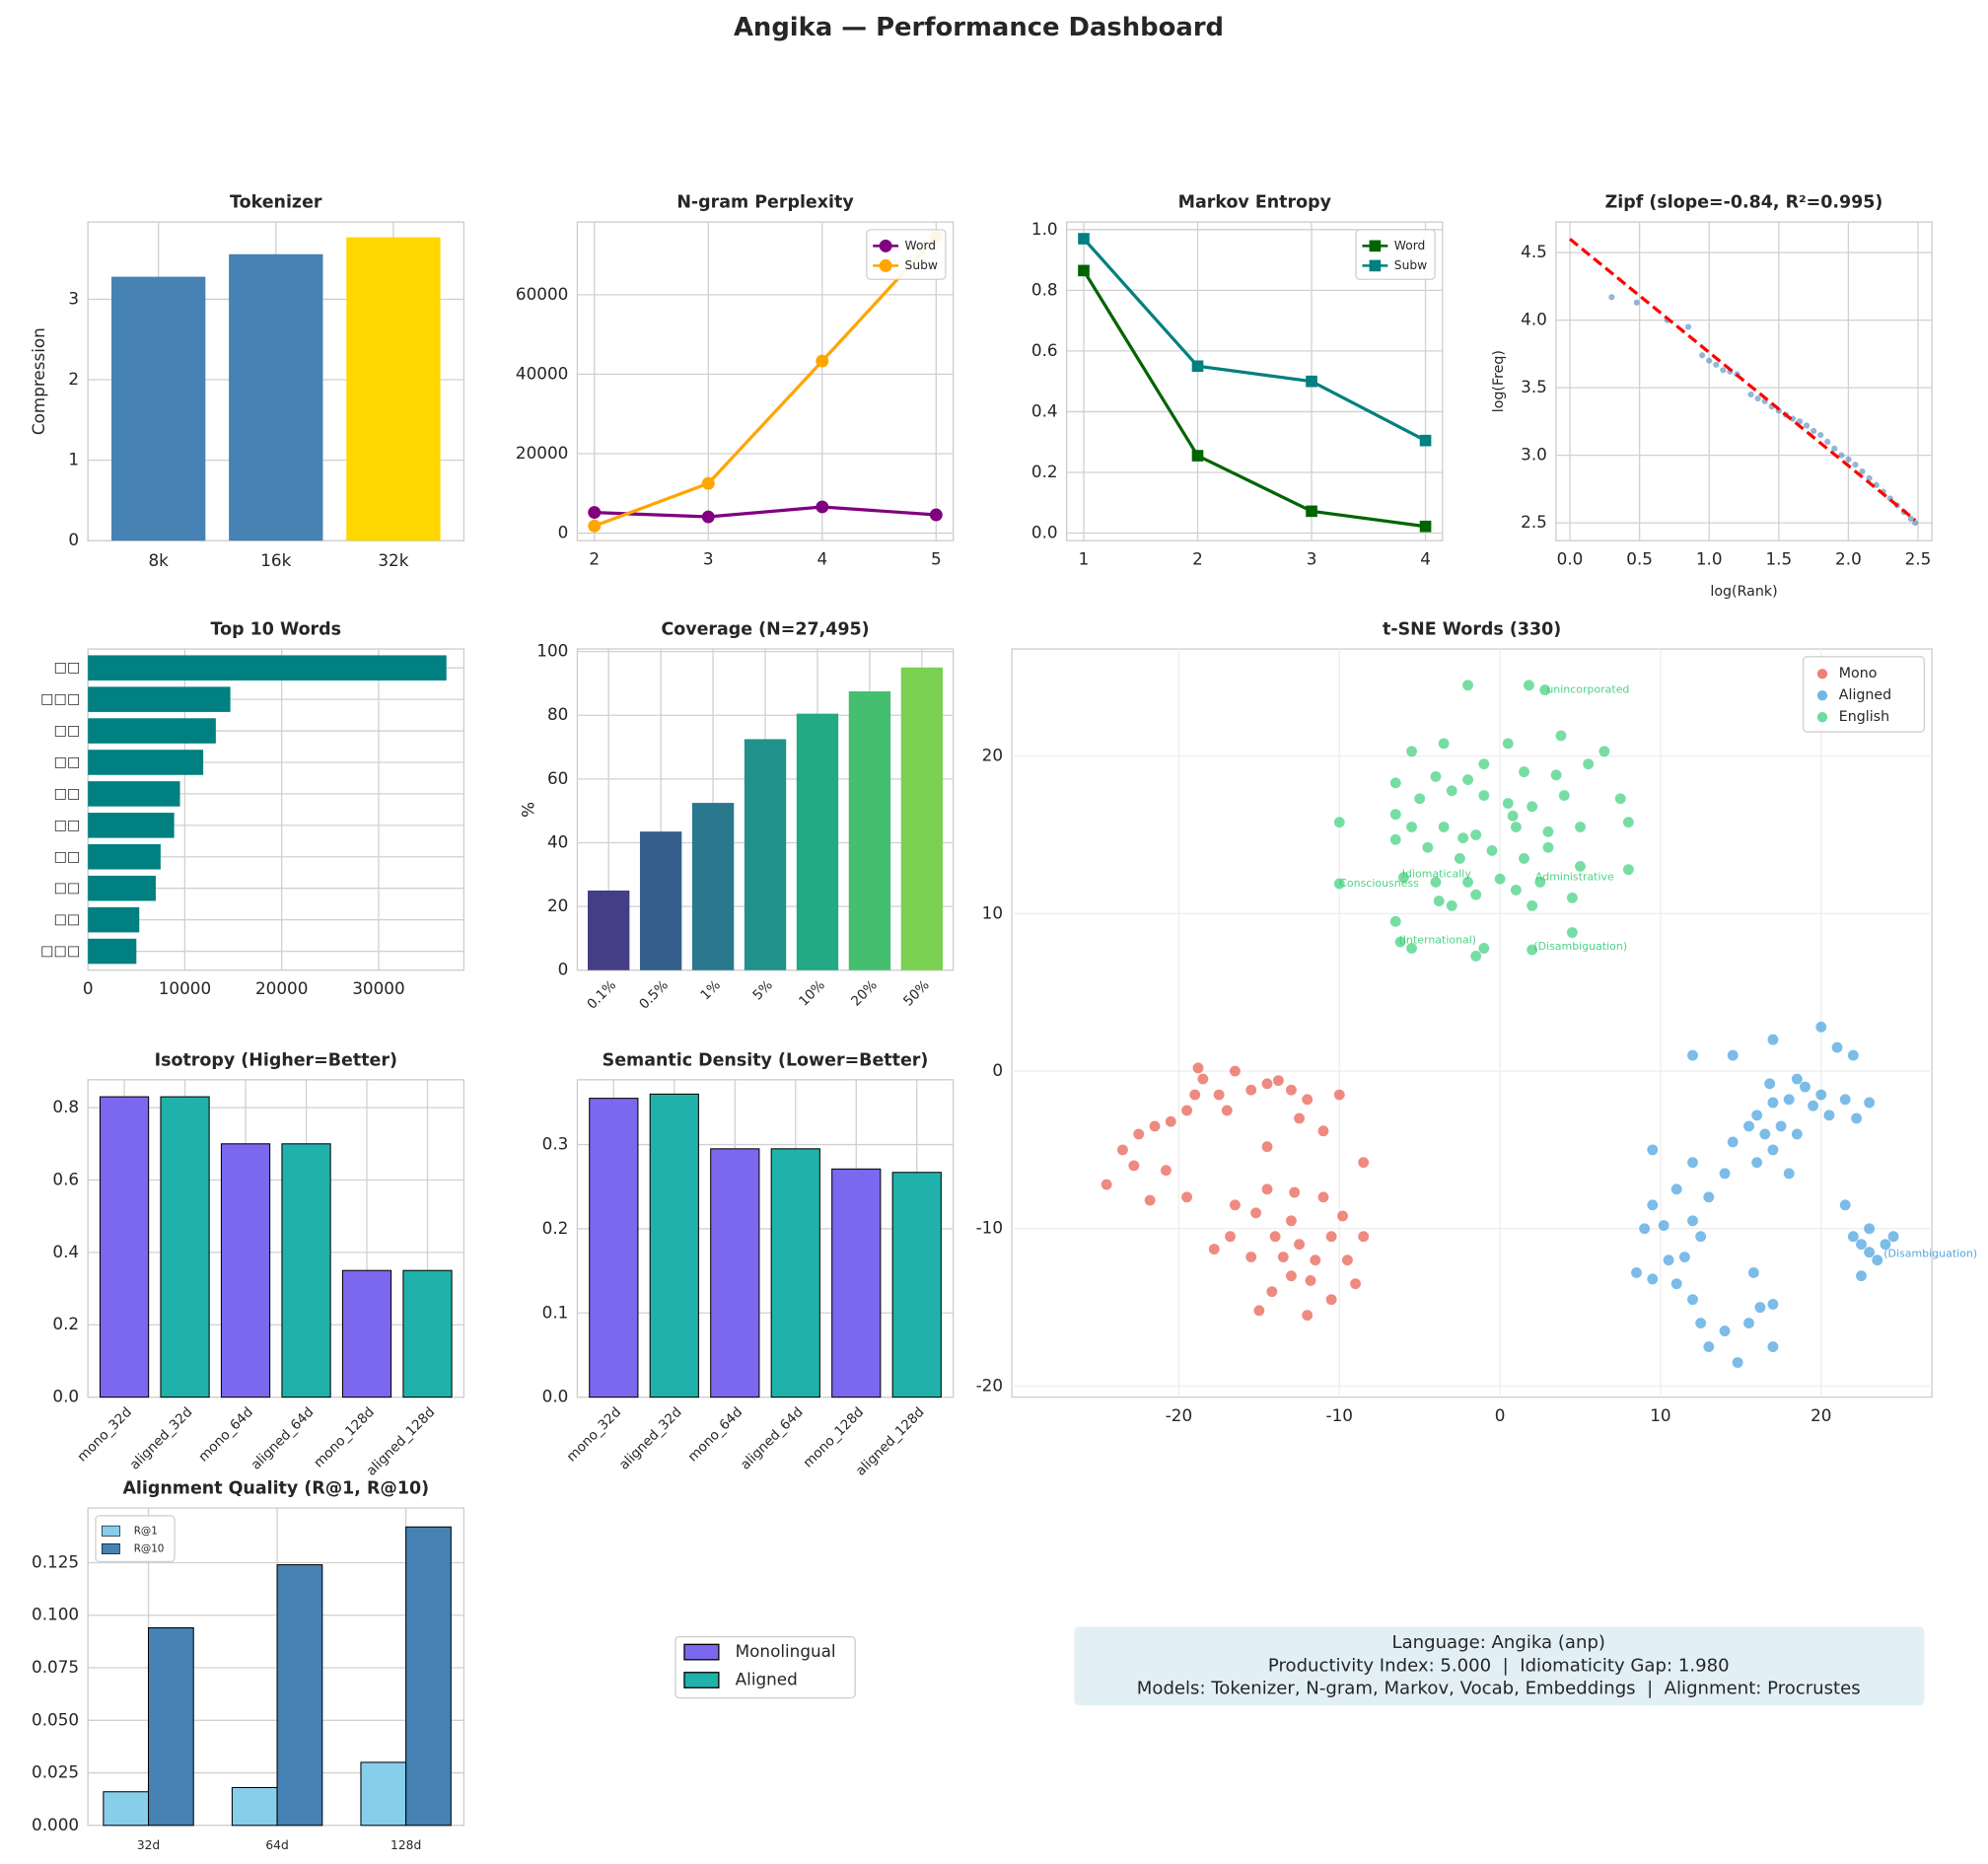  I want to click on legend-label: Subw, so click(1410, 265).